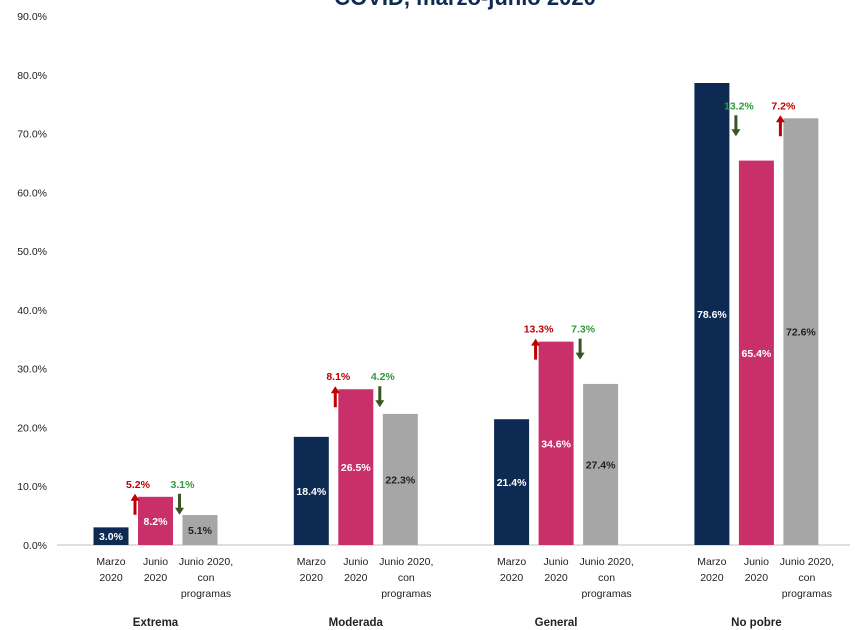  I want to click on value-label: 8.2%, so click(156, 522).